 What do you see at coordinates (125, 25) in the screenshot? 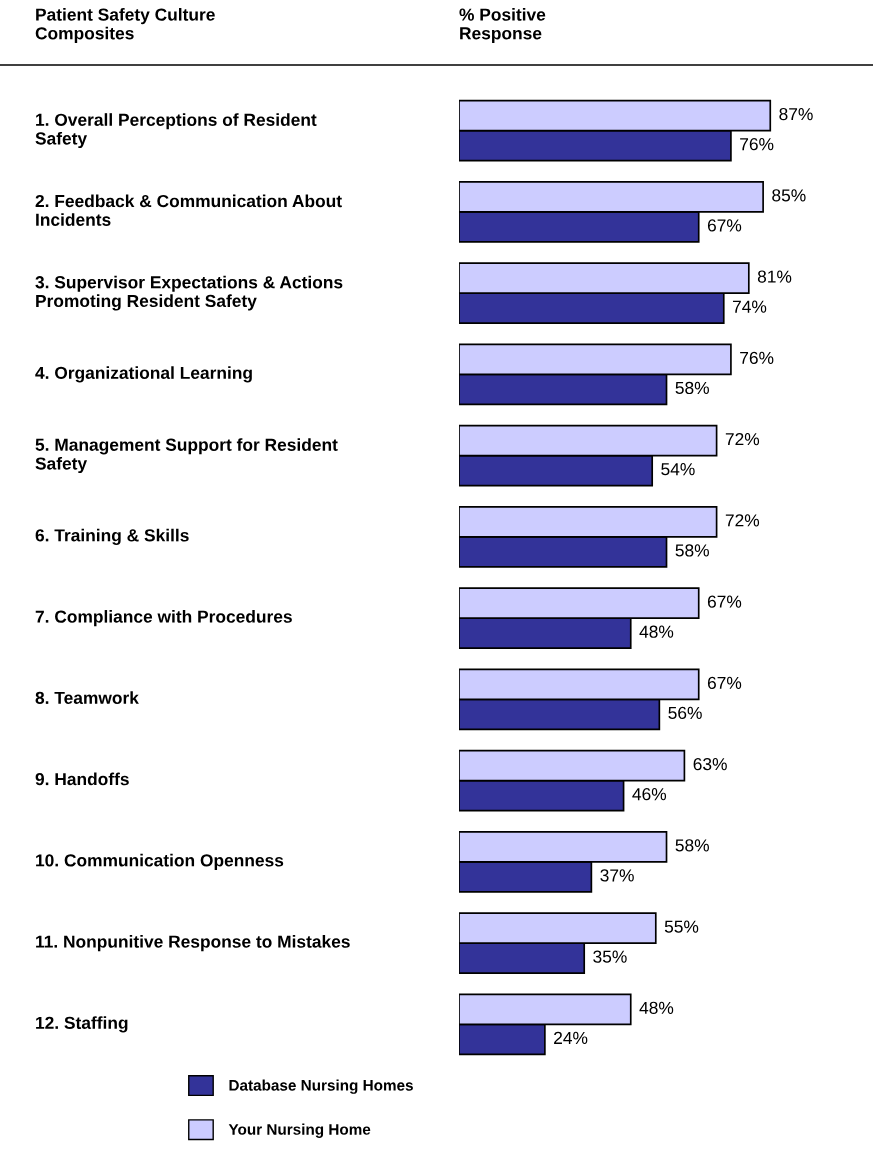
I see `text: Patient Safety Culture Composites` at bounding box center [125, 25].